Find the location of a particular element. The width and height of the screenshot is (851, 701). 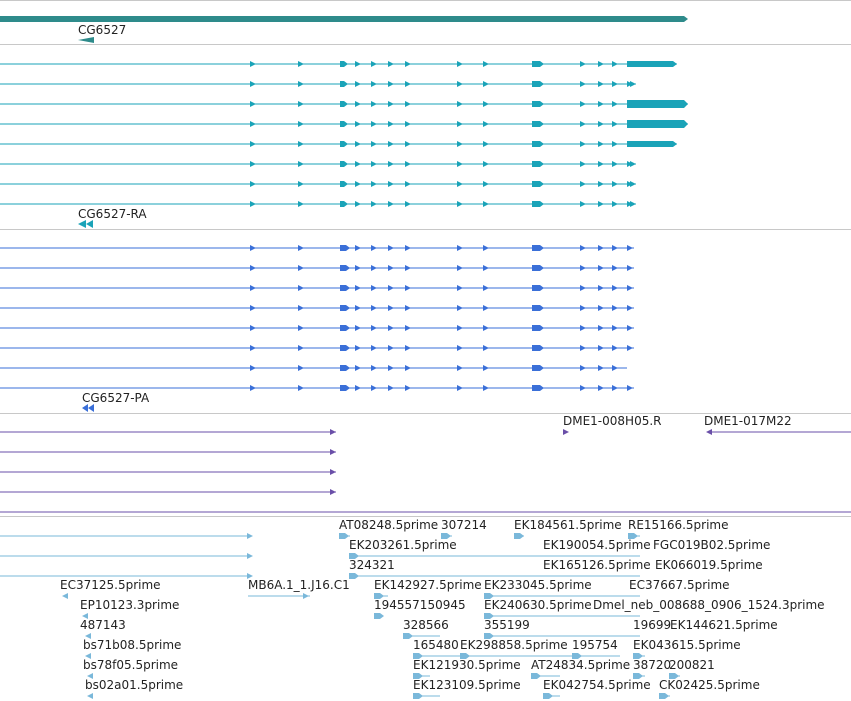

est-label: 195754 is located at coordinates (595, 645).